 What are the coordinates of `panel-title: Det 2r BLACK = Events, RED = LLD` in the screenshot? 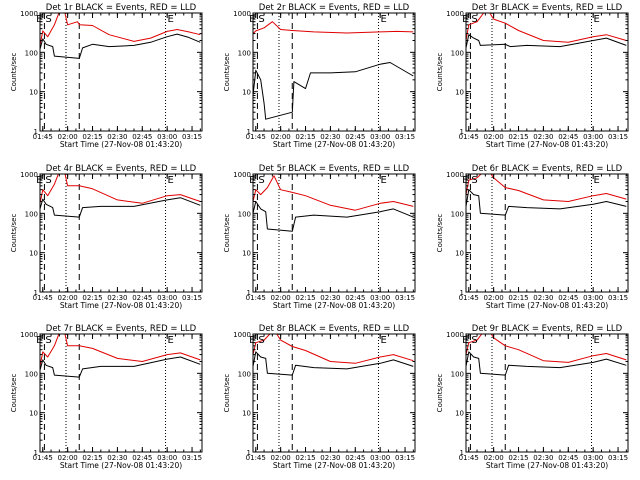 It's located at (334, 8).